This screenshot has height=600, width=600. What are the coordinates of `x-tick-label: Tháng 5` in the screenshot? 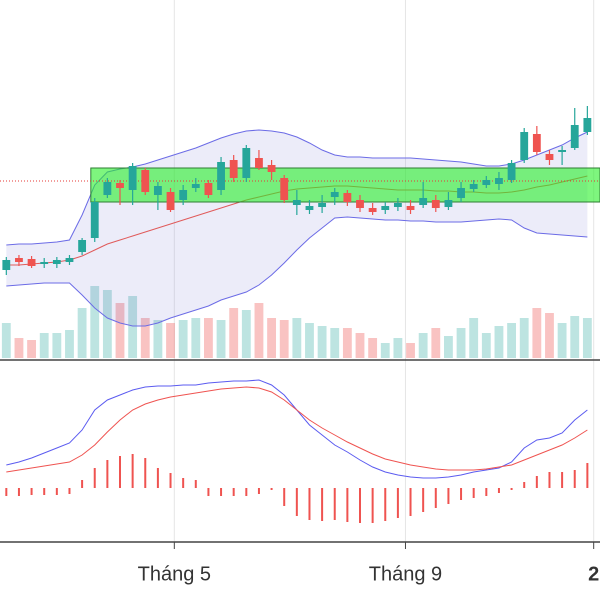 It's located at (174, 574).